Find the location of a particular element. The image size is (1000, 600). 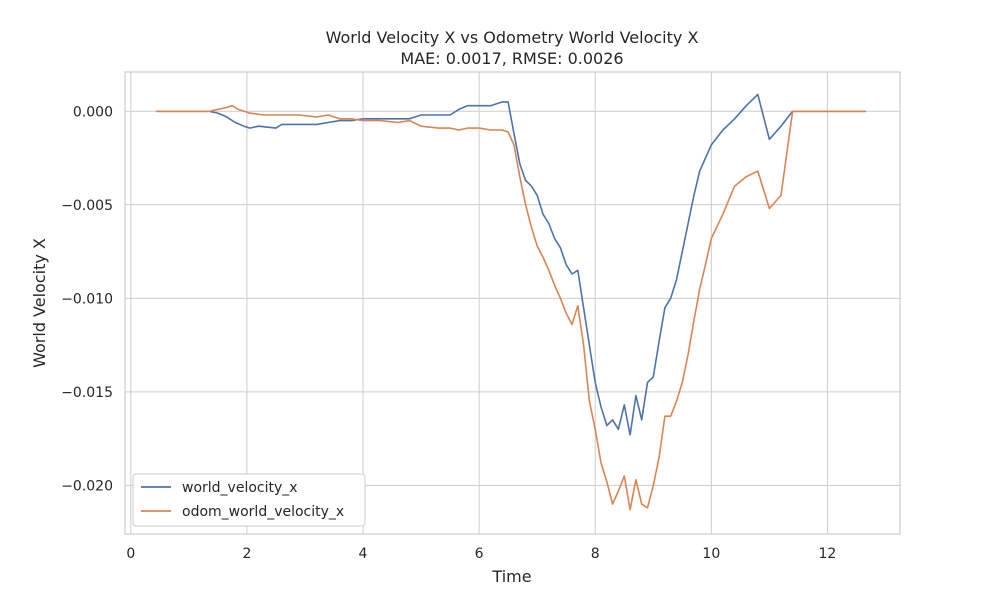

y-tick-label: −0.005 is located at coordinates (87, 206).